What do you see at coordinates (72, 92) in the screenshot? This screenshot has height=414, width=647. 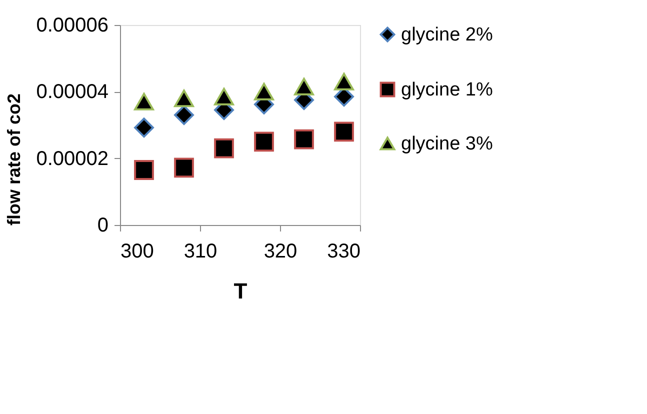 I see `y-tick-label: 0.00004` at bounding box center [72, 92].